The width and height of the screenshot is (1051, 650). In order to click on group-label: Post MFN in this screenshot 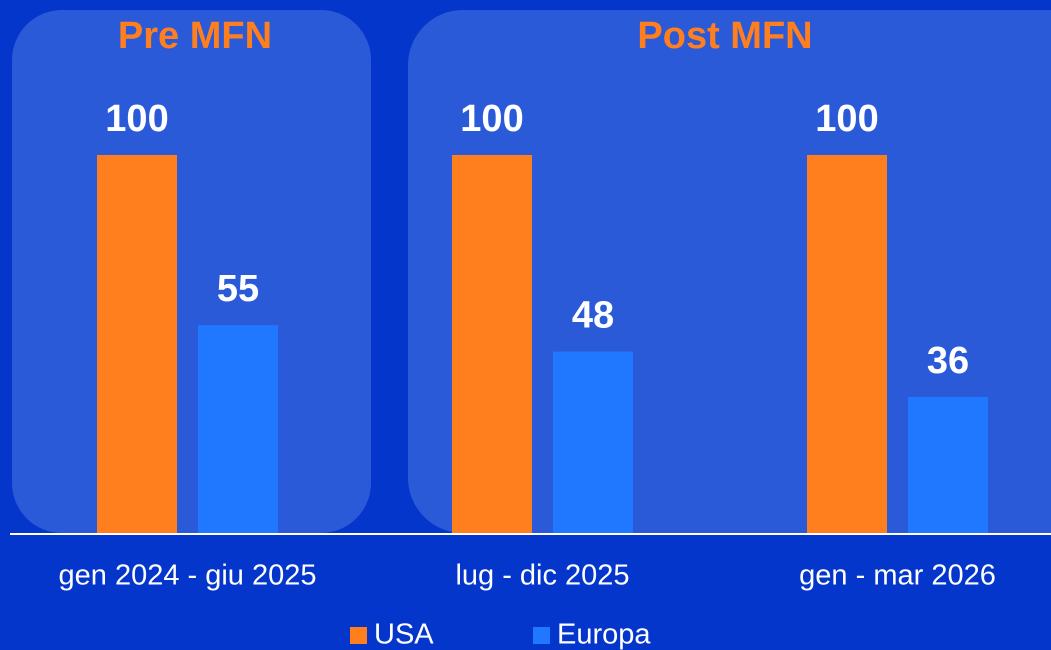, I will do `click(724, 36)`.